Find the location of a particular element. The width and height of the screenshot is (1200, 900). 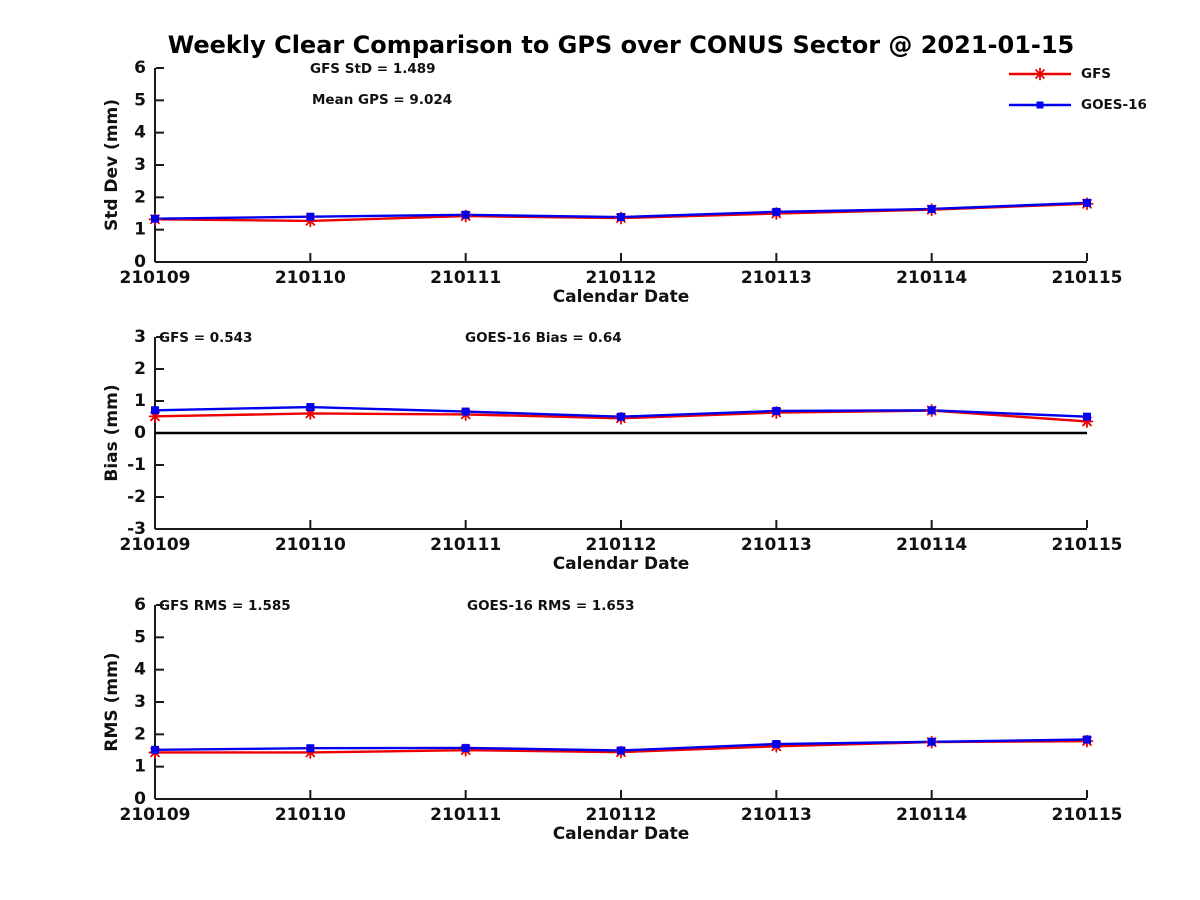

x-axis-title-rms: Calendar Date is located at coordinates (621, 834).